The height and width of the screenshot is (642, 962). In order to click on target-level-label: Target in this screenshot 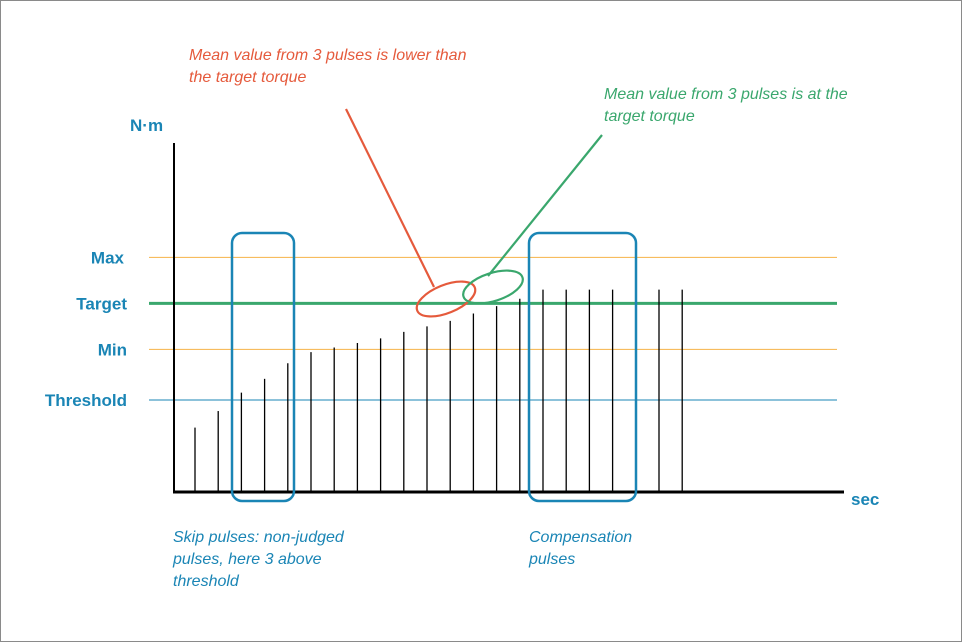, I will do `click(101, 303)`.